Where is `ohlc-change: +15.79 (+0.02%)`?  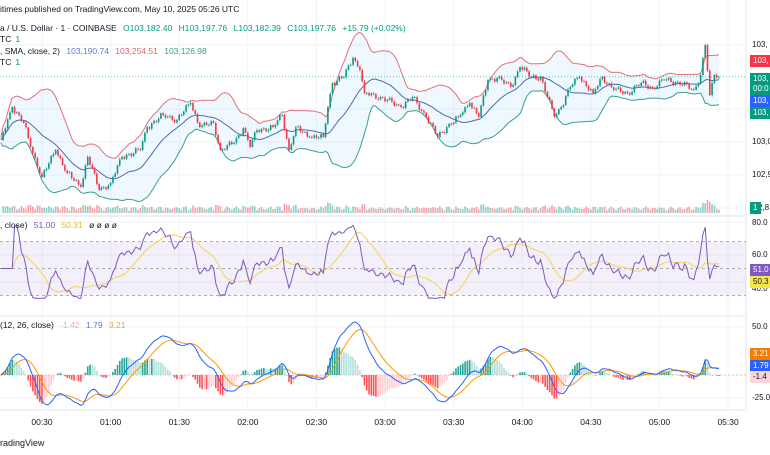 ohlc-change: +15.79 (+0.02%) is located at coordinates (374, 28).